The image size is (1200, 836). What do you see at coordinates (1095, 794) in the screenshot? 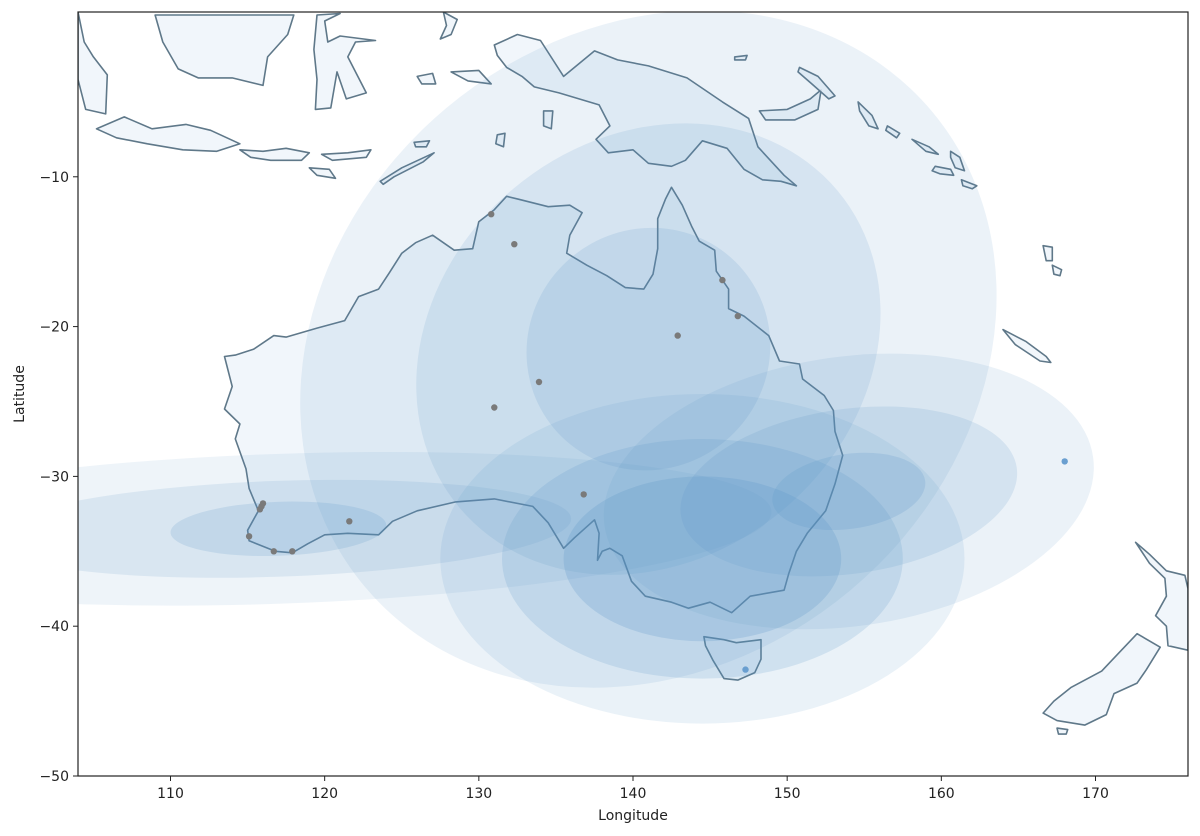
I see `x-tick-label: 170` at bounding box center [1095, 794].